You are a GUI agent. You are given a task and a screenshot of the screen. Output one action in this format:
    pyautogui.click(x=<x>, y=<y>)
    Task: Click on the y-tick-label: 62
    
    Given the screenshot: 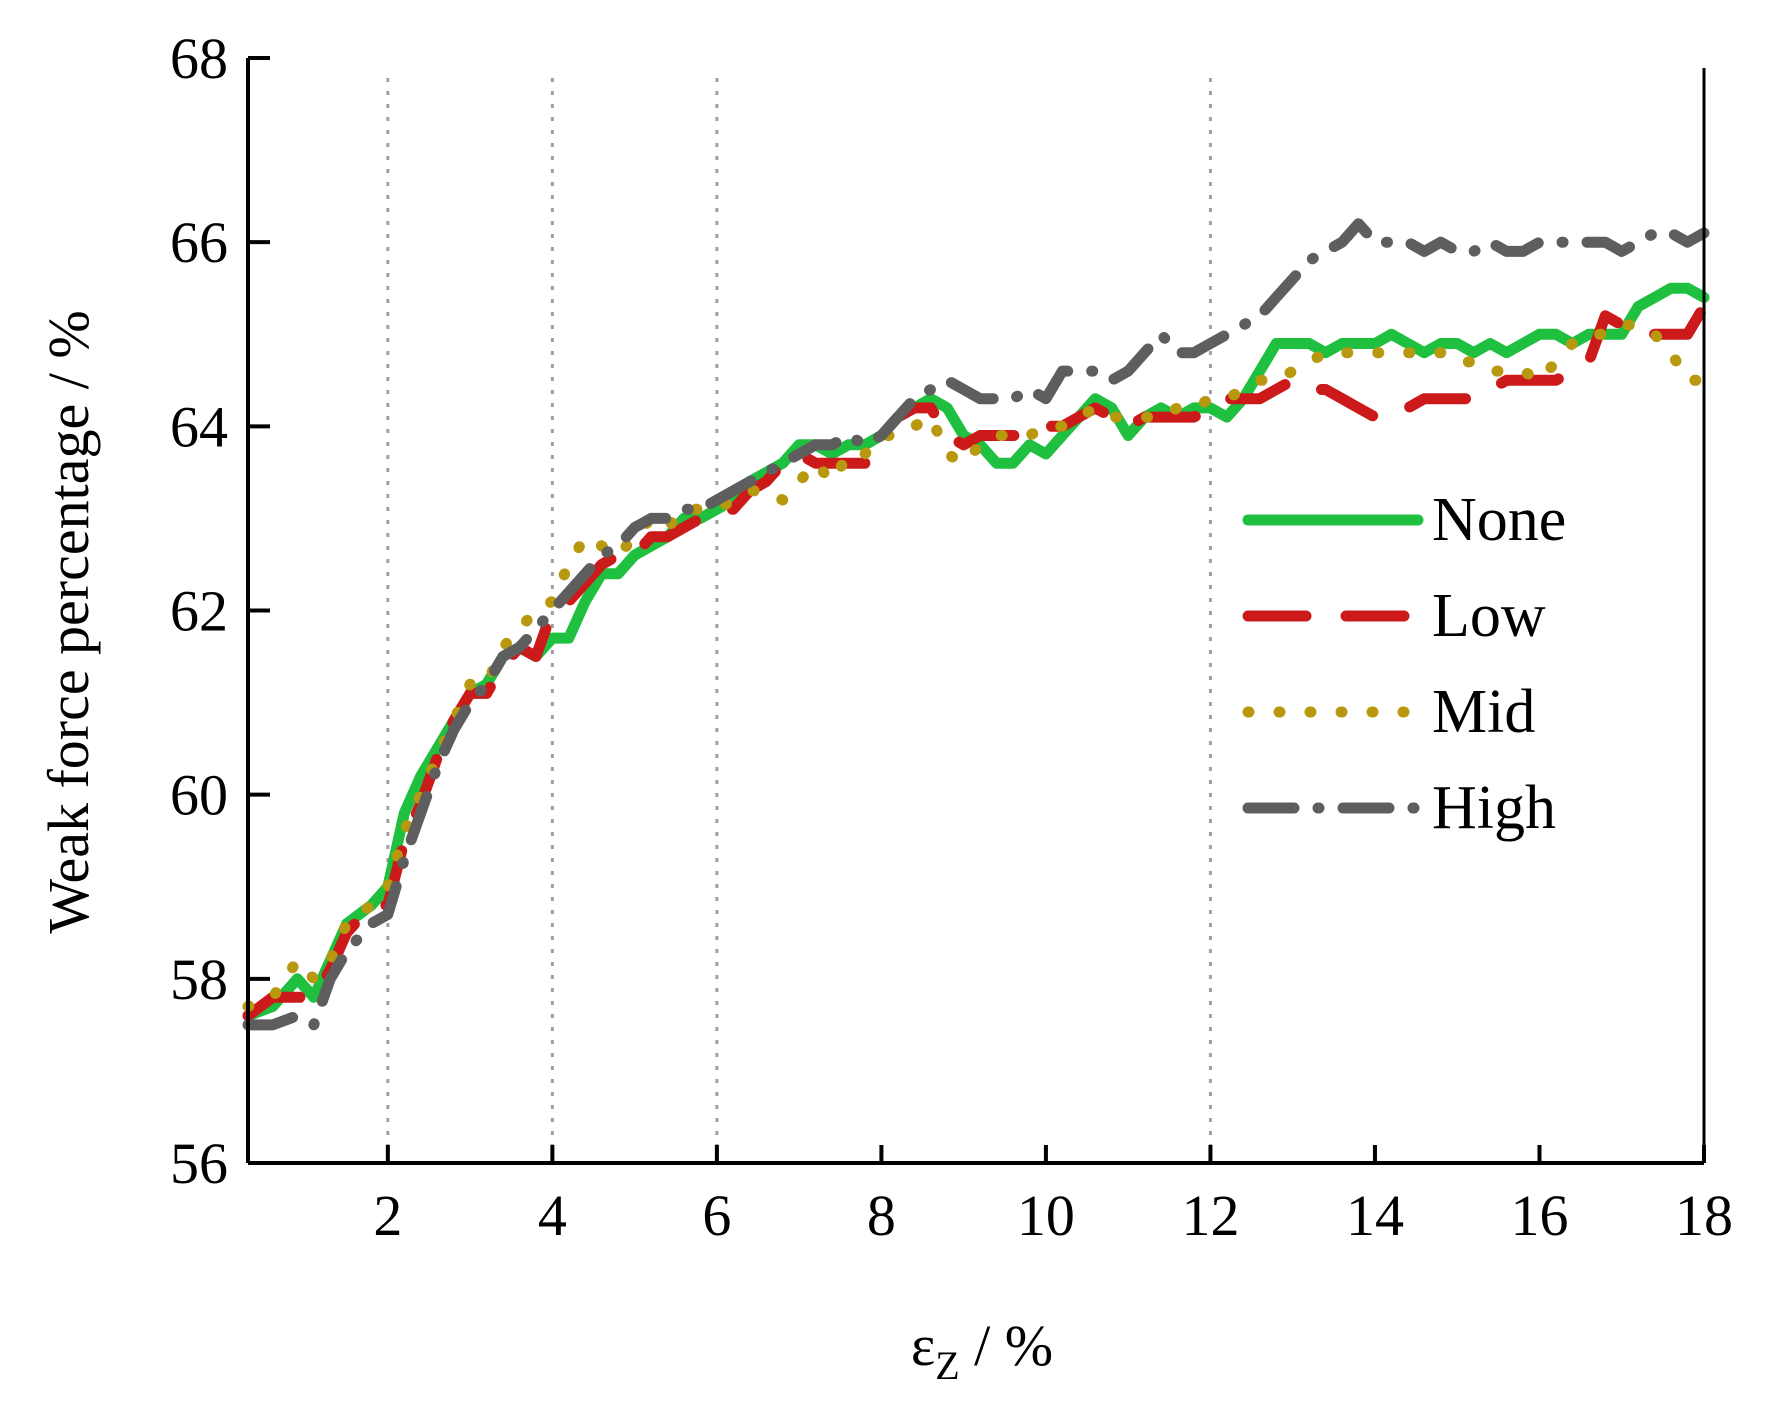 What is the action you would take?
    pyautogui.click(x=199, y=611)
    